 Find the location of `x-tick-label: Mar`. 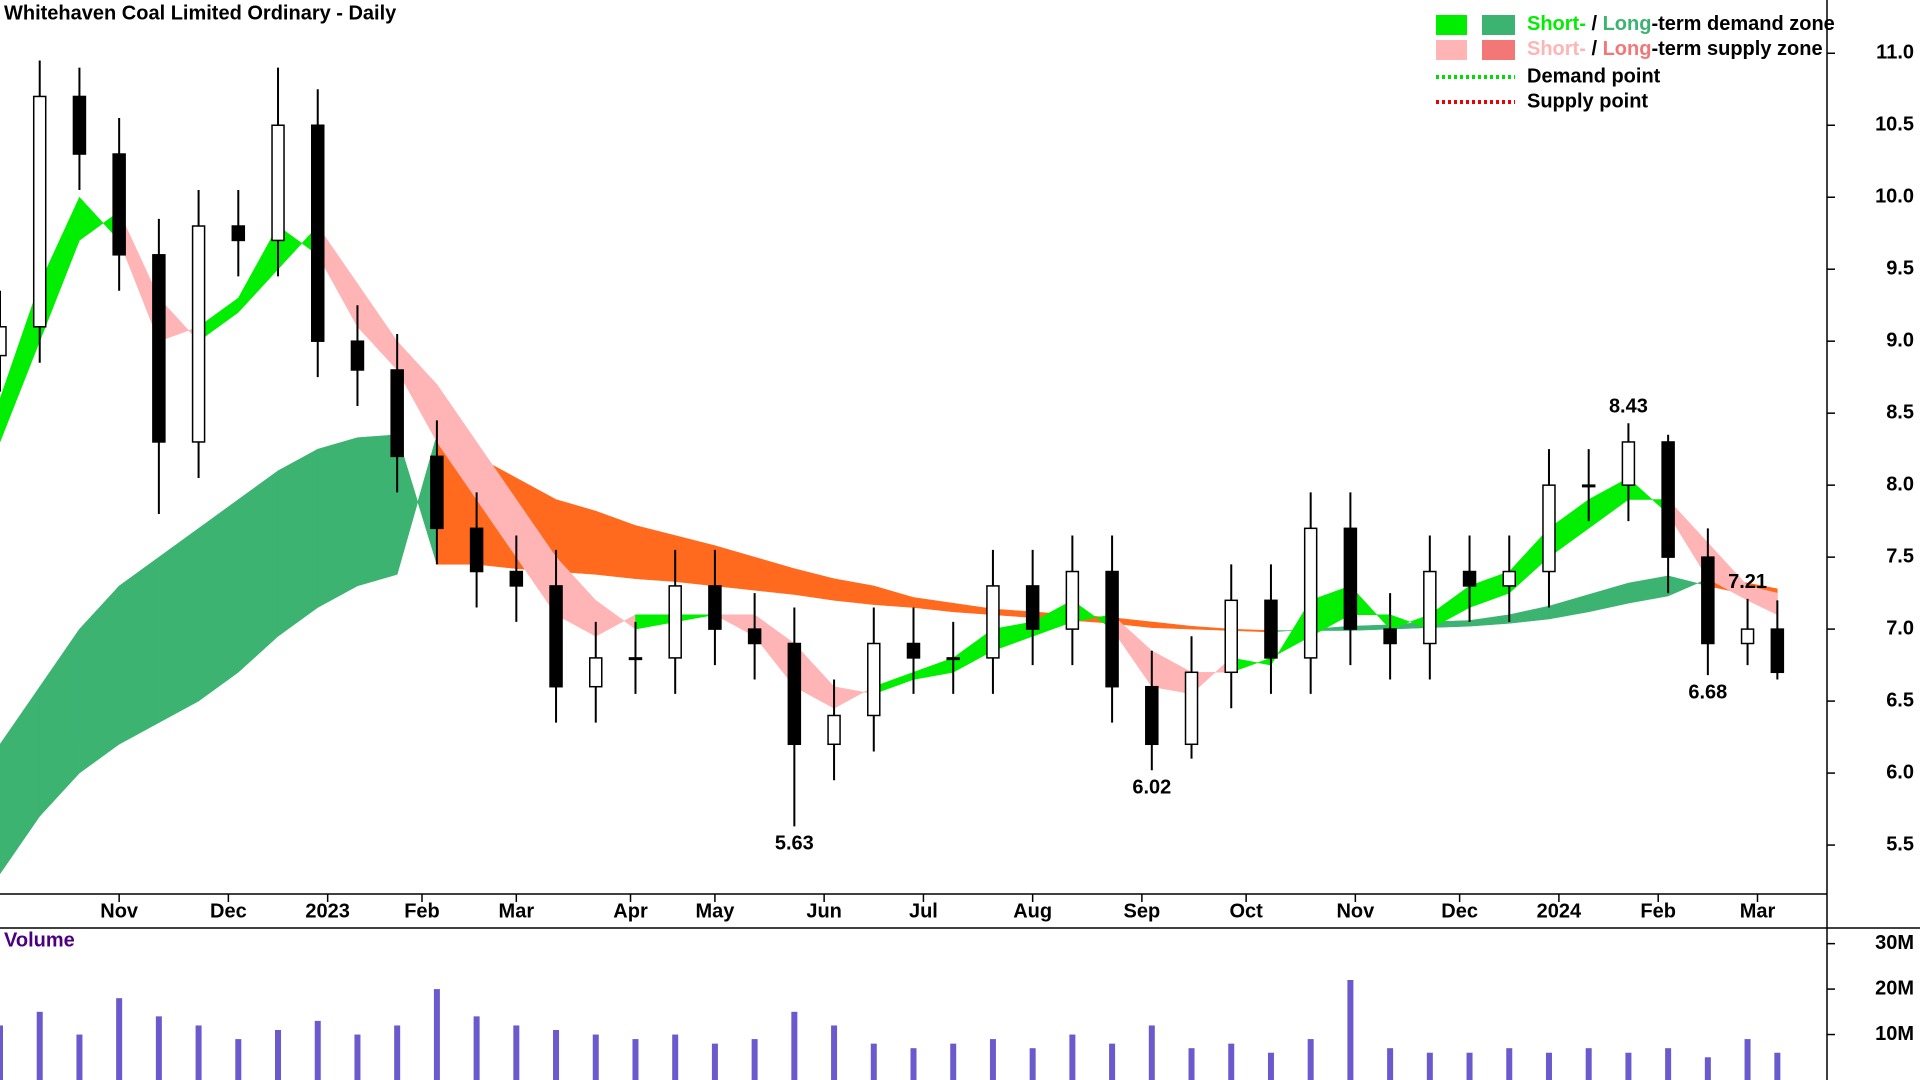

x-tick-label: Mar is located at coordinates (517, 911).